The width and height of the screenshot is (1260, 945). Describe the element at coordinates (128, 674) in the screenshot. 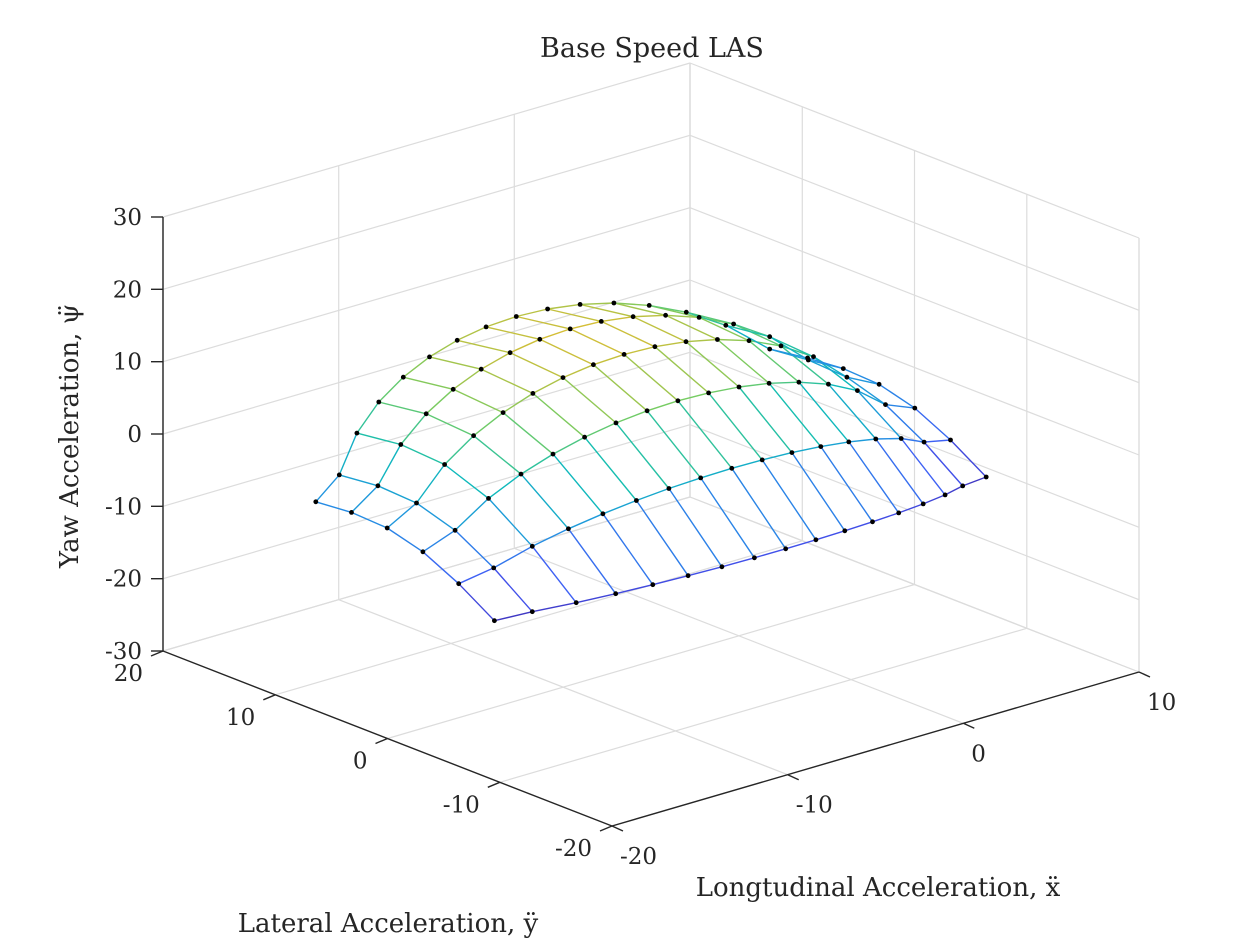

I see `y-tick-label: 20` at that location.